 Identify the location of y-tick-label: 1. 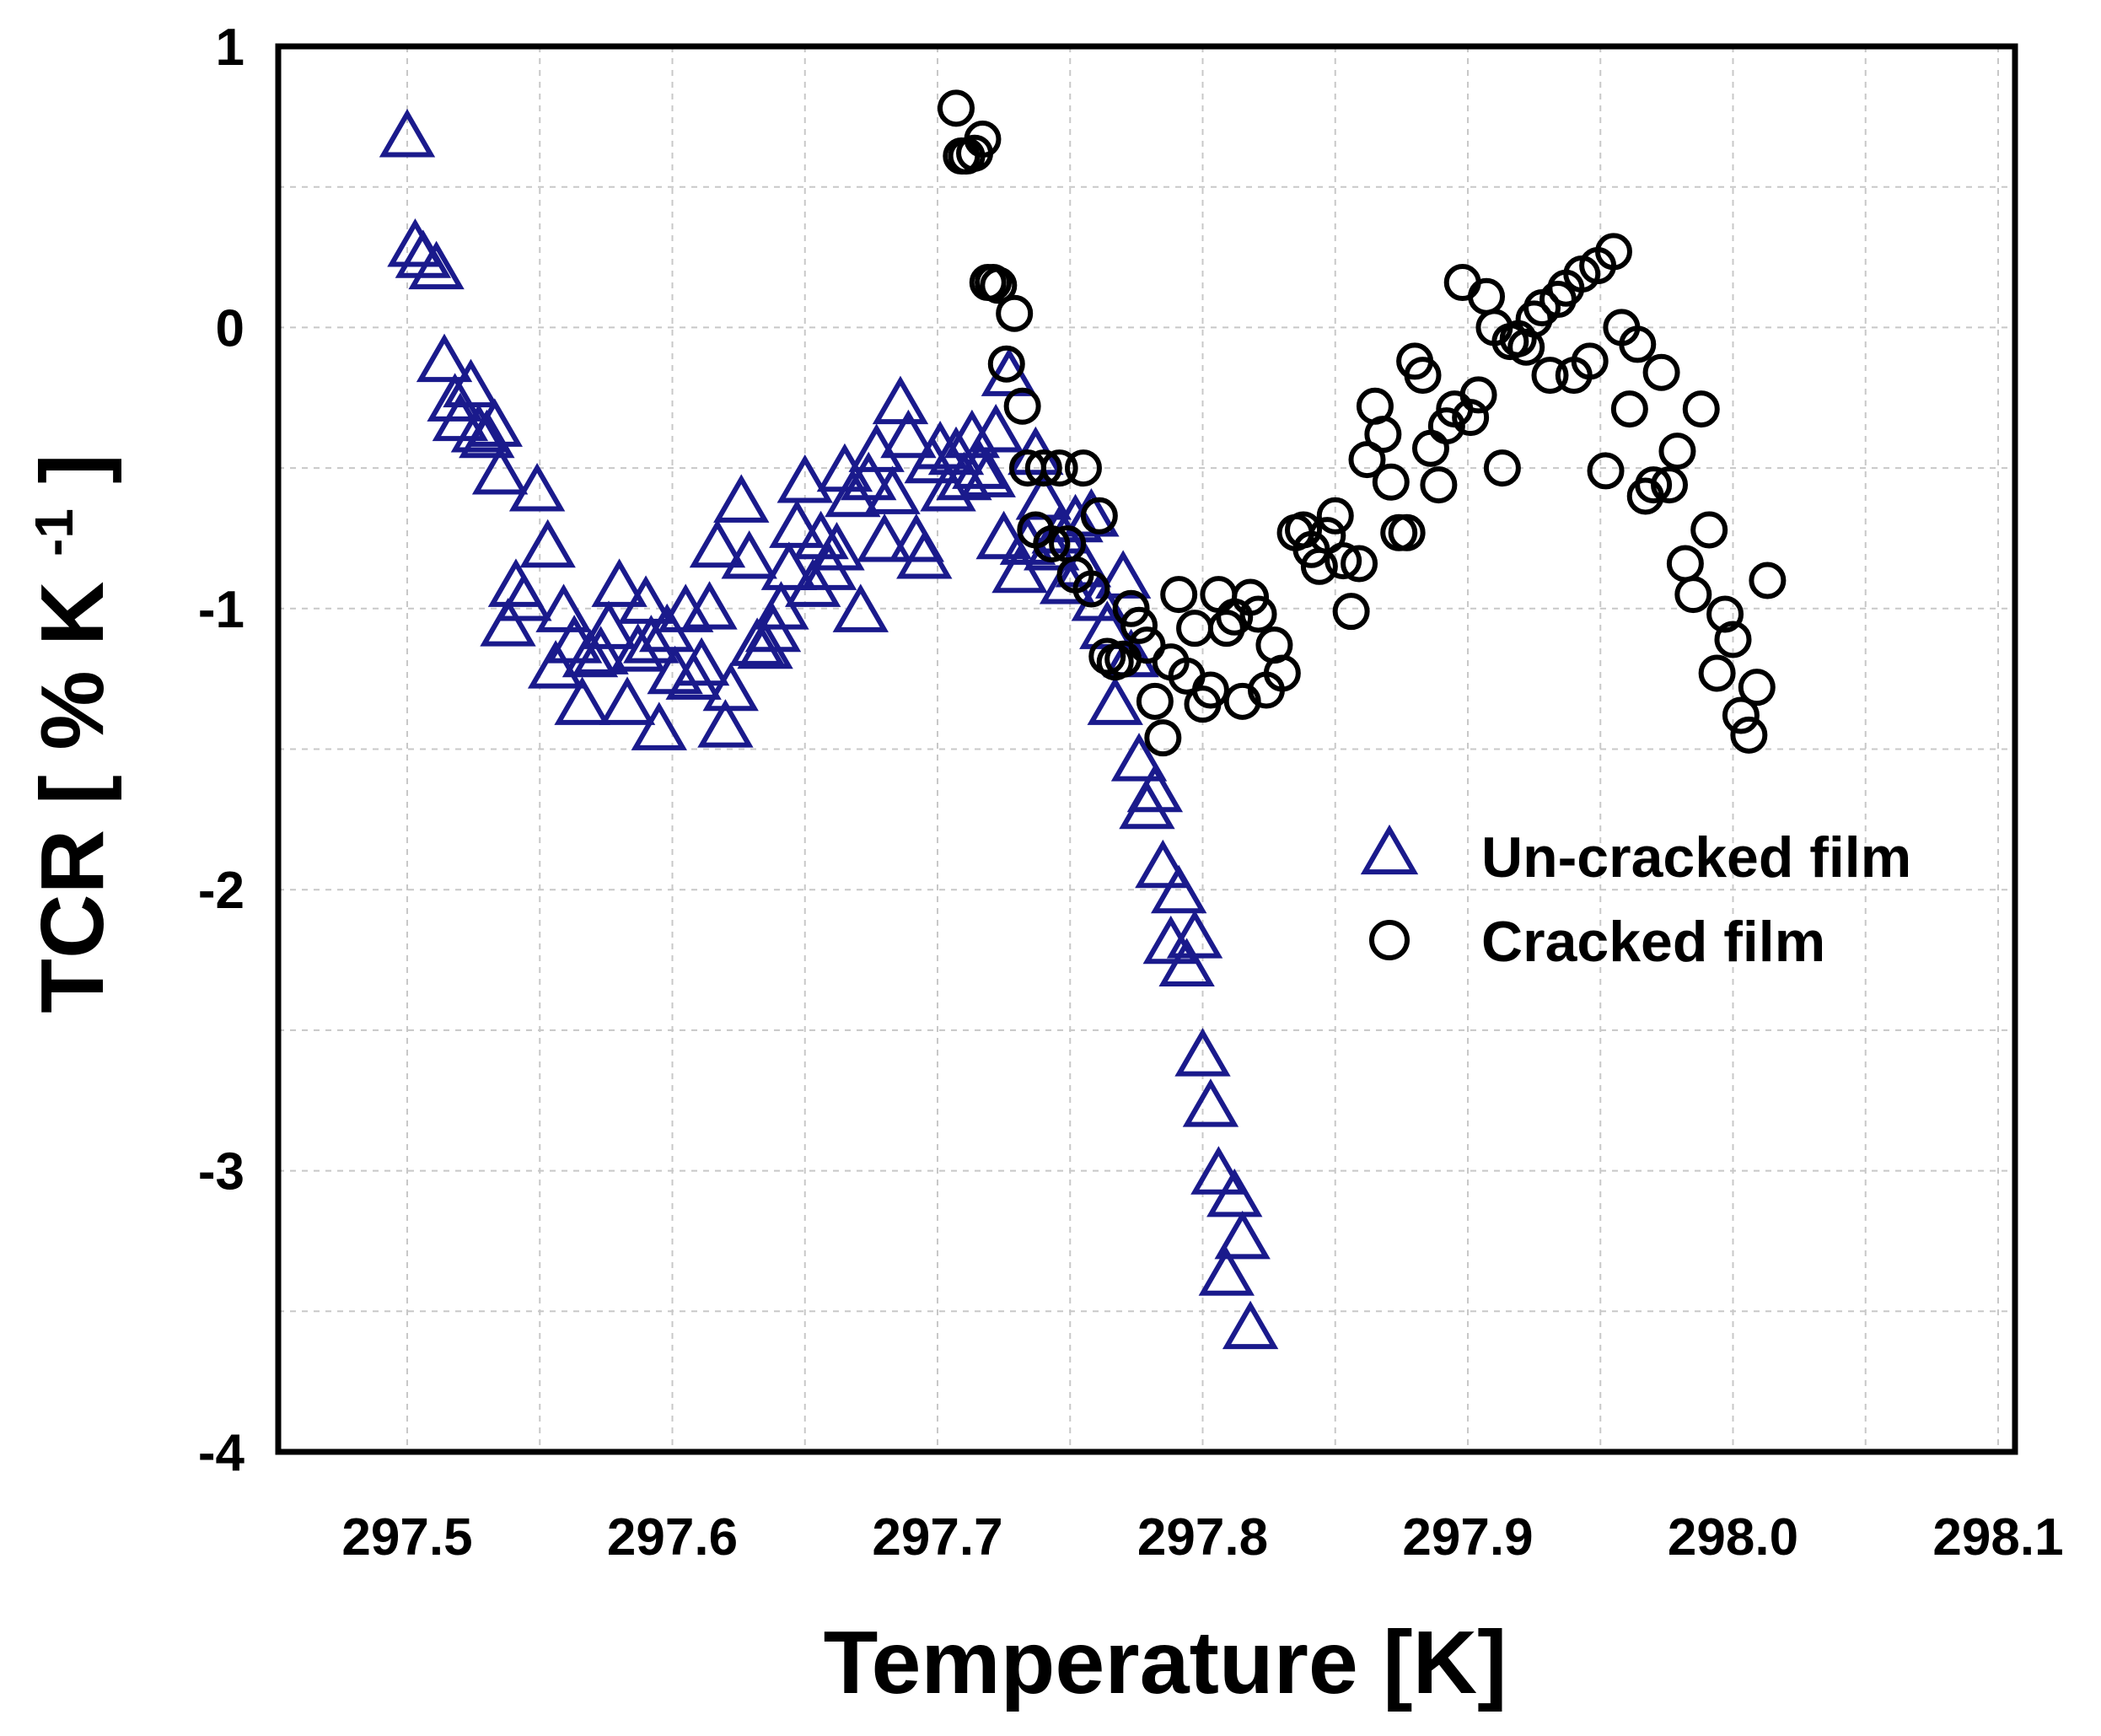
(230, 48).